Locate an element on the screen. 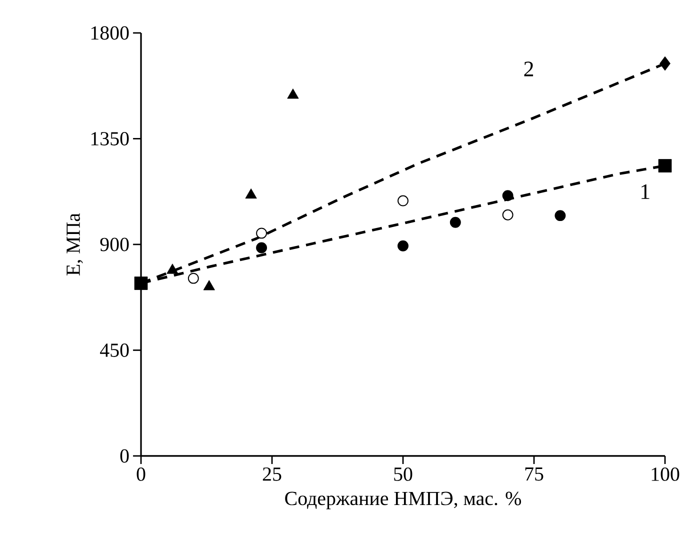 Image resolution: width=694 pixels, height=553 pixels. x-axis-title: Содержание НМПЭ, мас. % is located at coordinates (403, 501).